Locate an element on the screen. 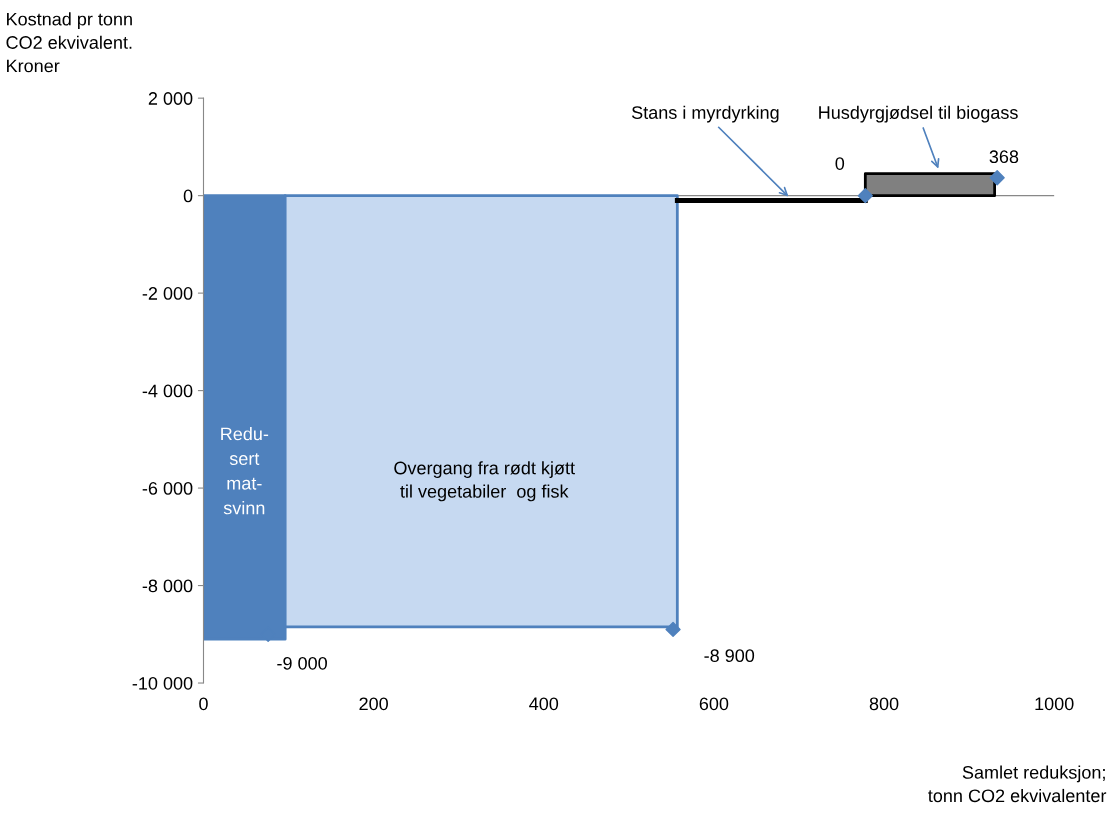  data-label: 0 is located at coordinates (840, 163).